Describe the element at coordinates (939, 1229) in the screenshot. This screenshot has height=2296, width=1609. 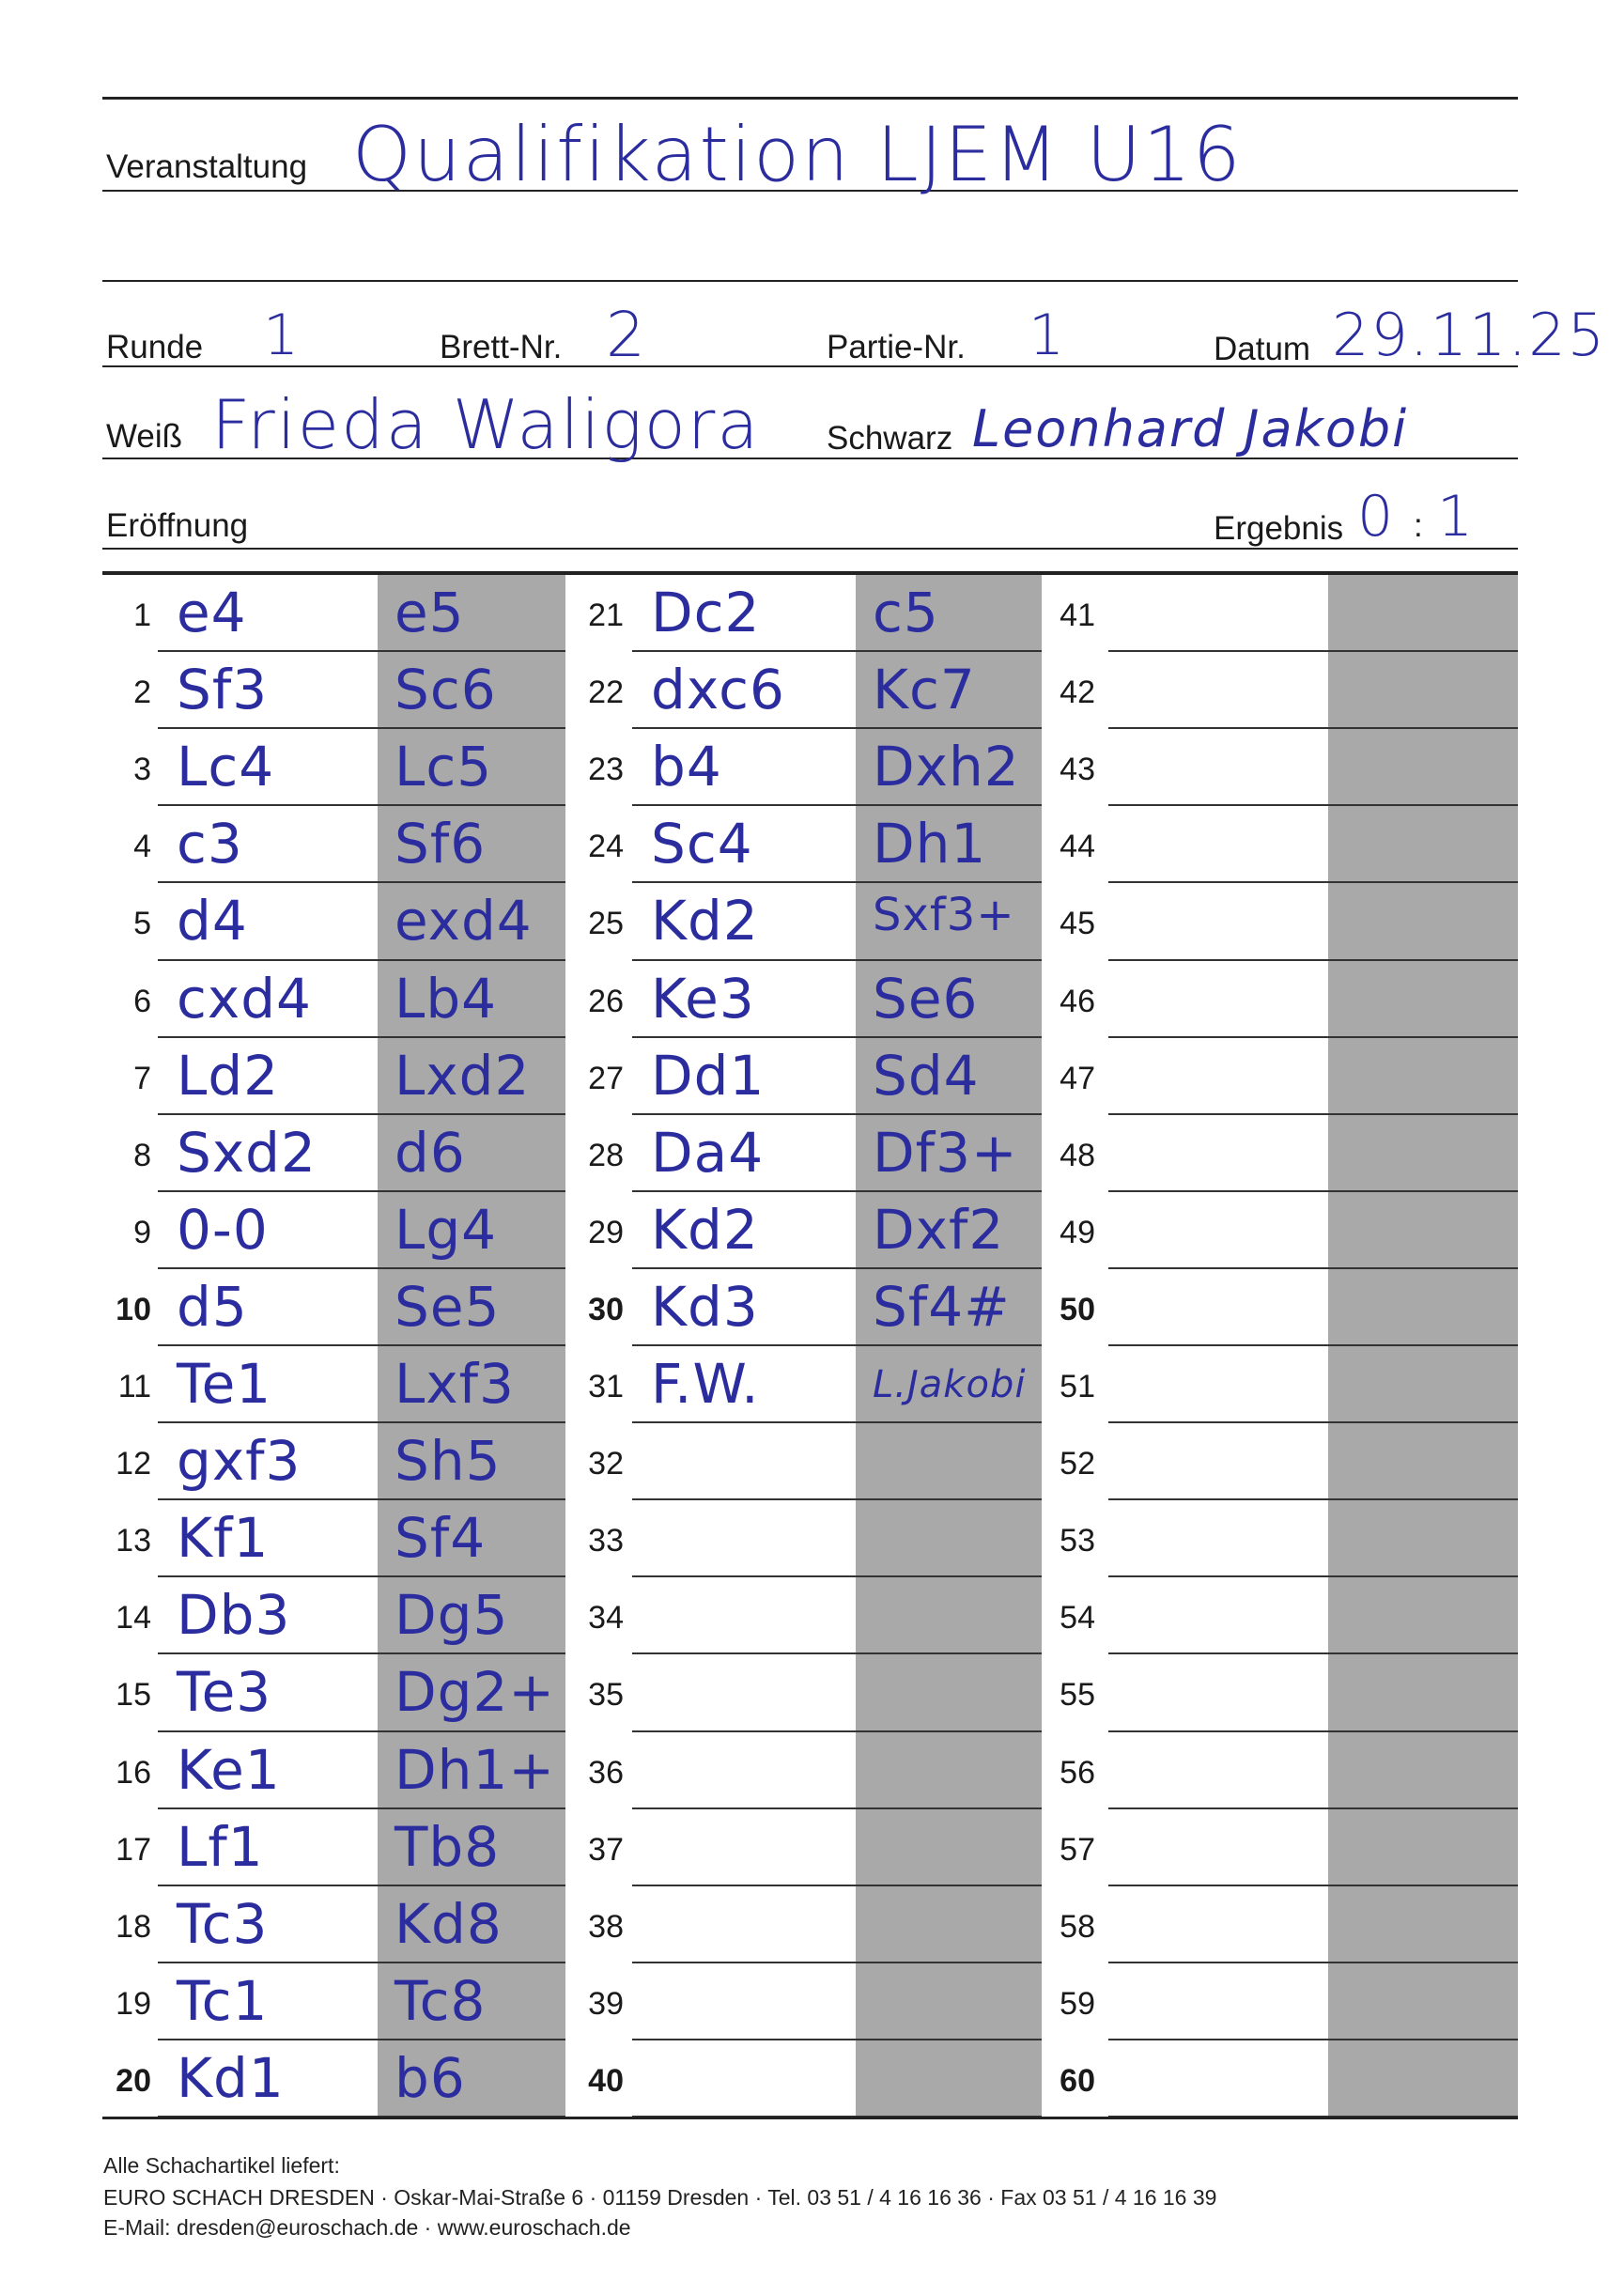
I see `black-move: Dxf2` at that location.